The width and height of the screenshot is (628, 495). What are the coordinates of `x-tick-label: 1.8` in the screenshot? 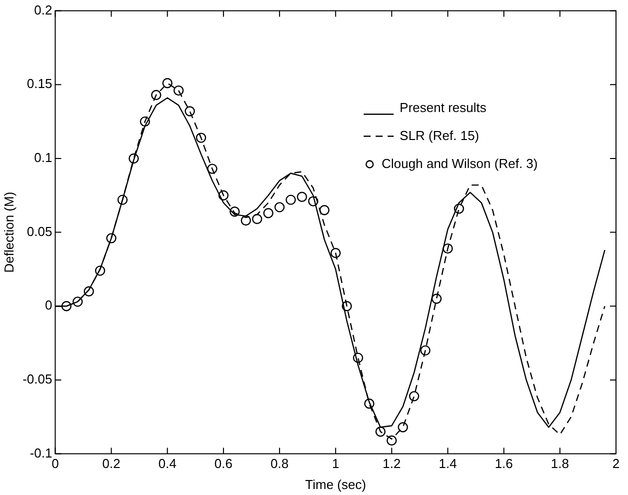 It's located at (559, 464).